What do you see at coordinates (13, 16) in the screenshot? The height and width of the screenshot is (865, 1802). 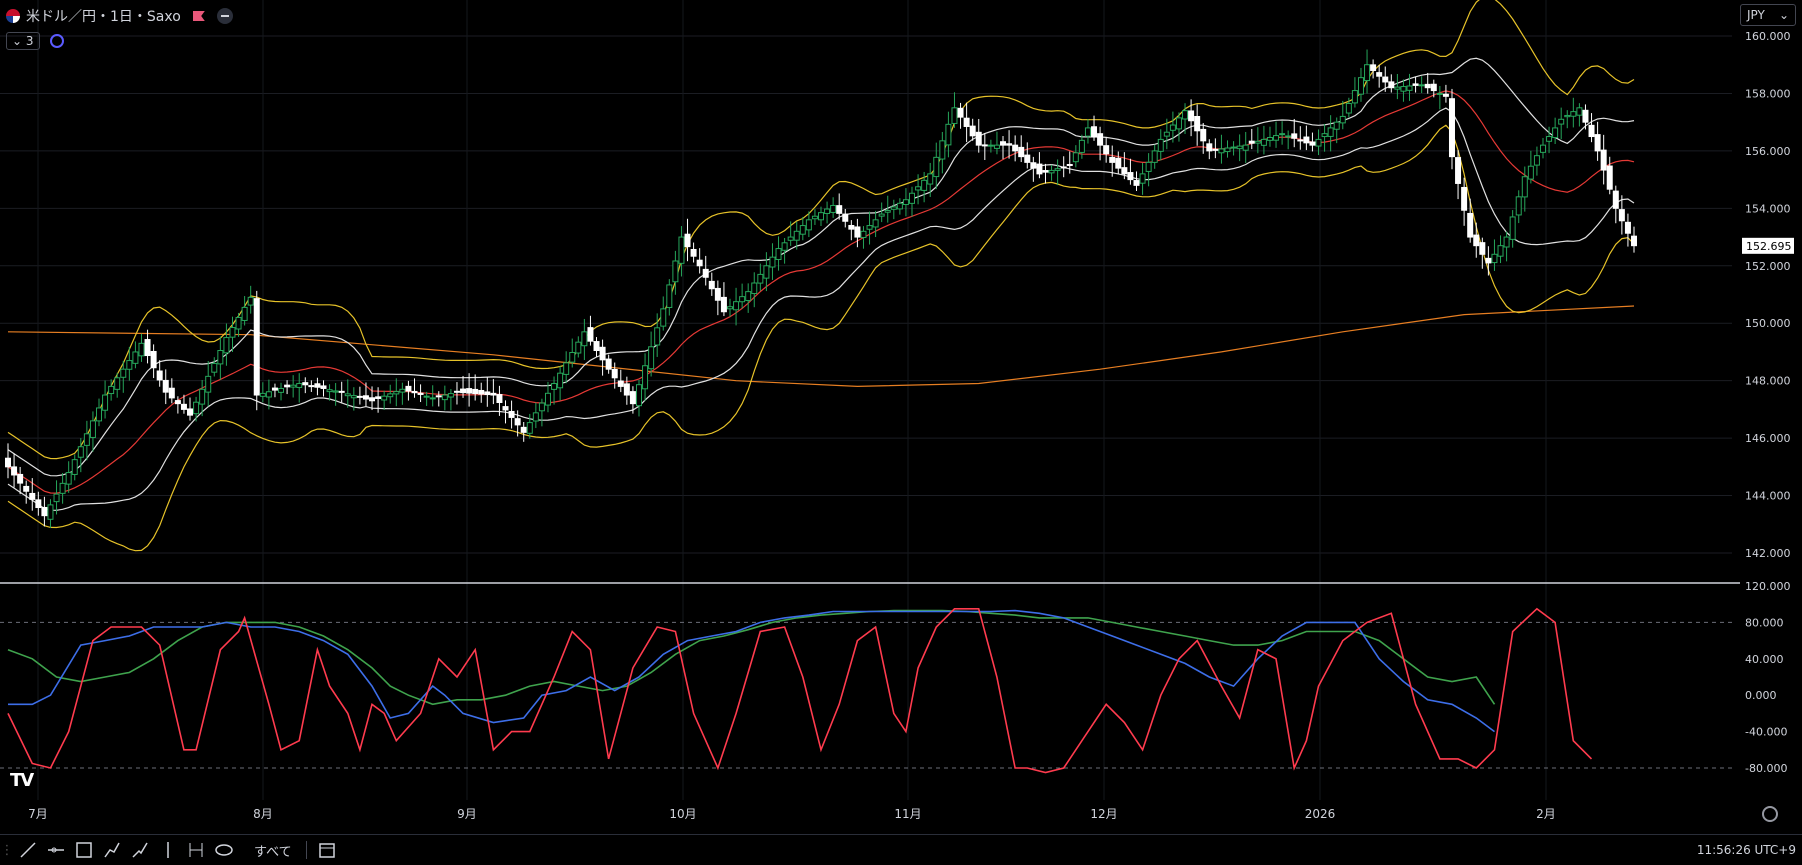 I see `us-jp-flag-icon` at bounding box center [13, 16].